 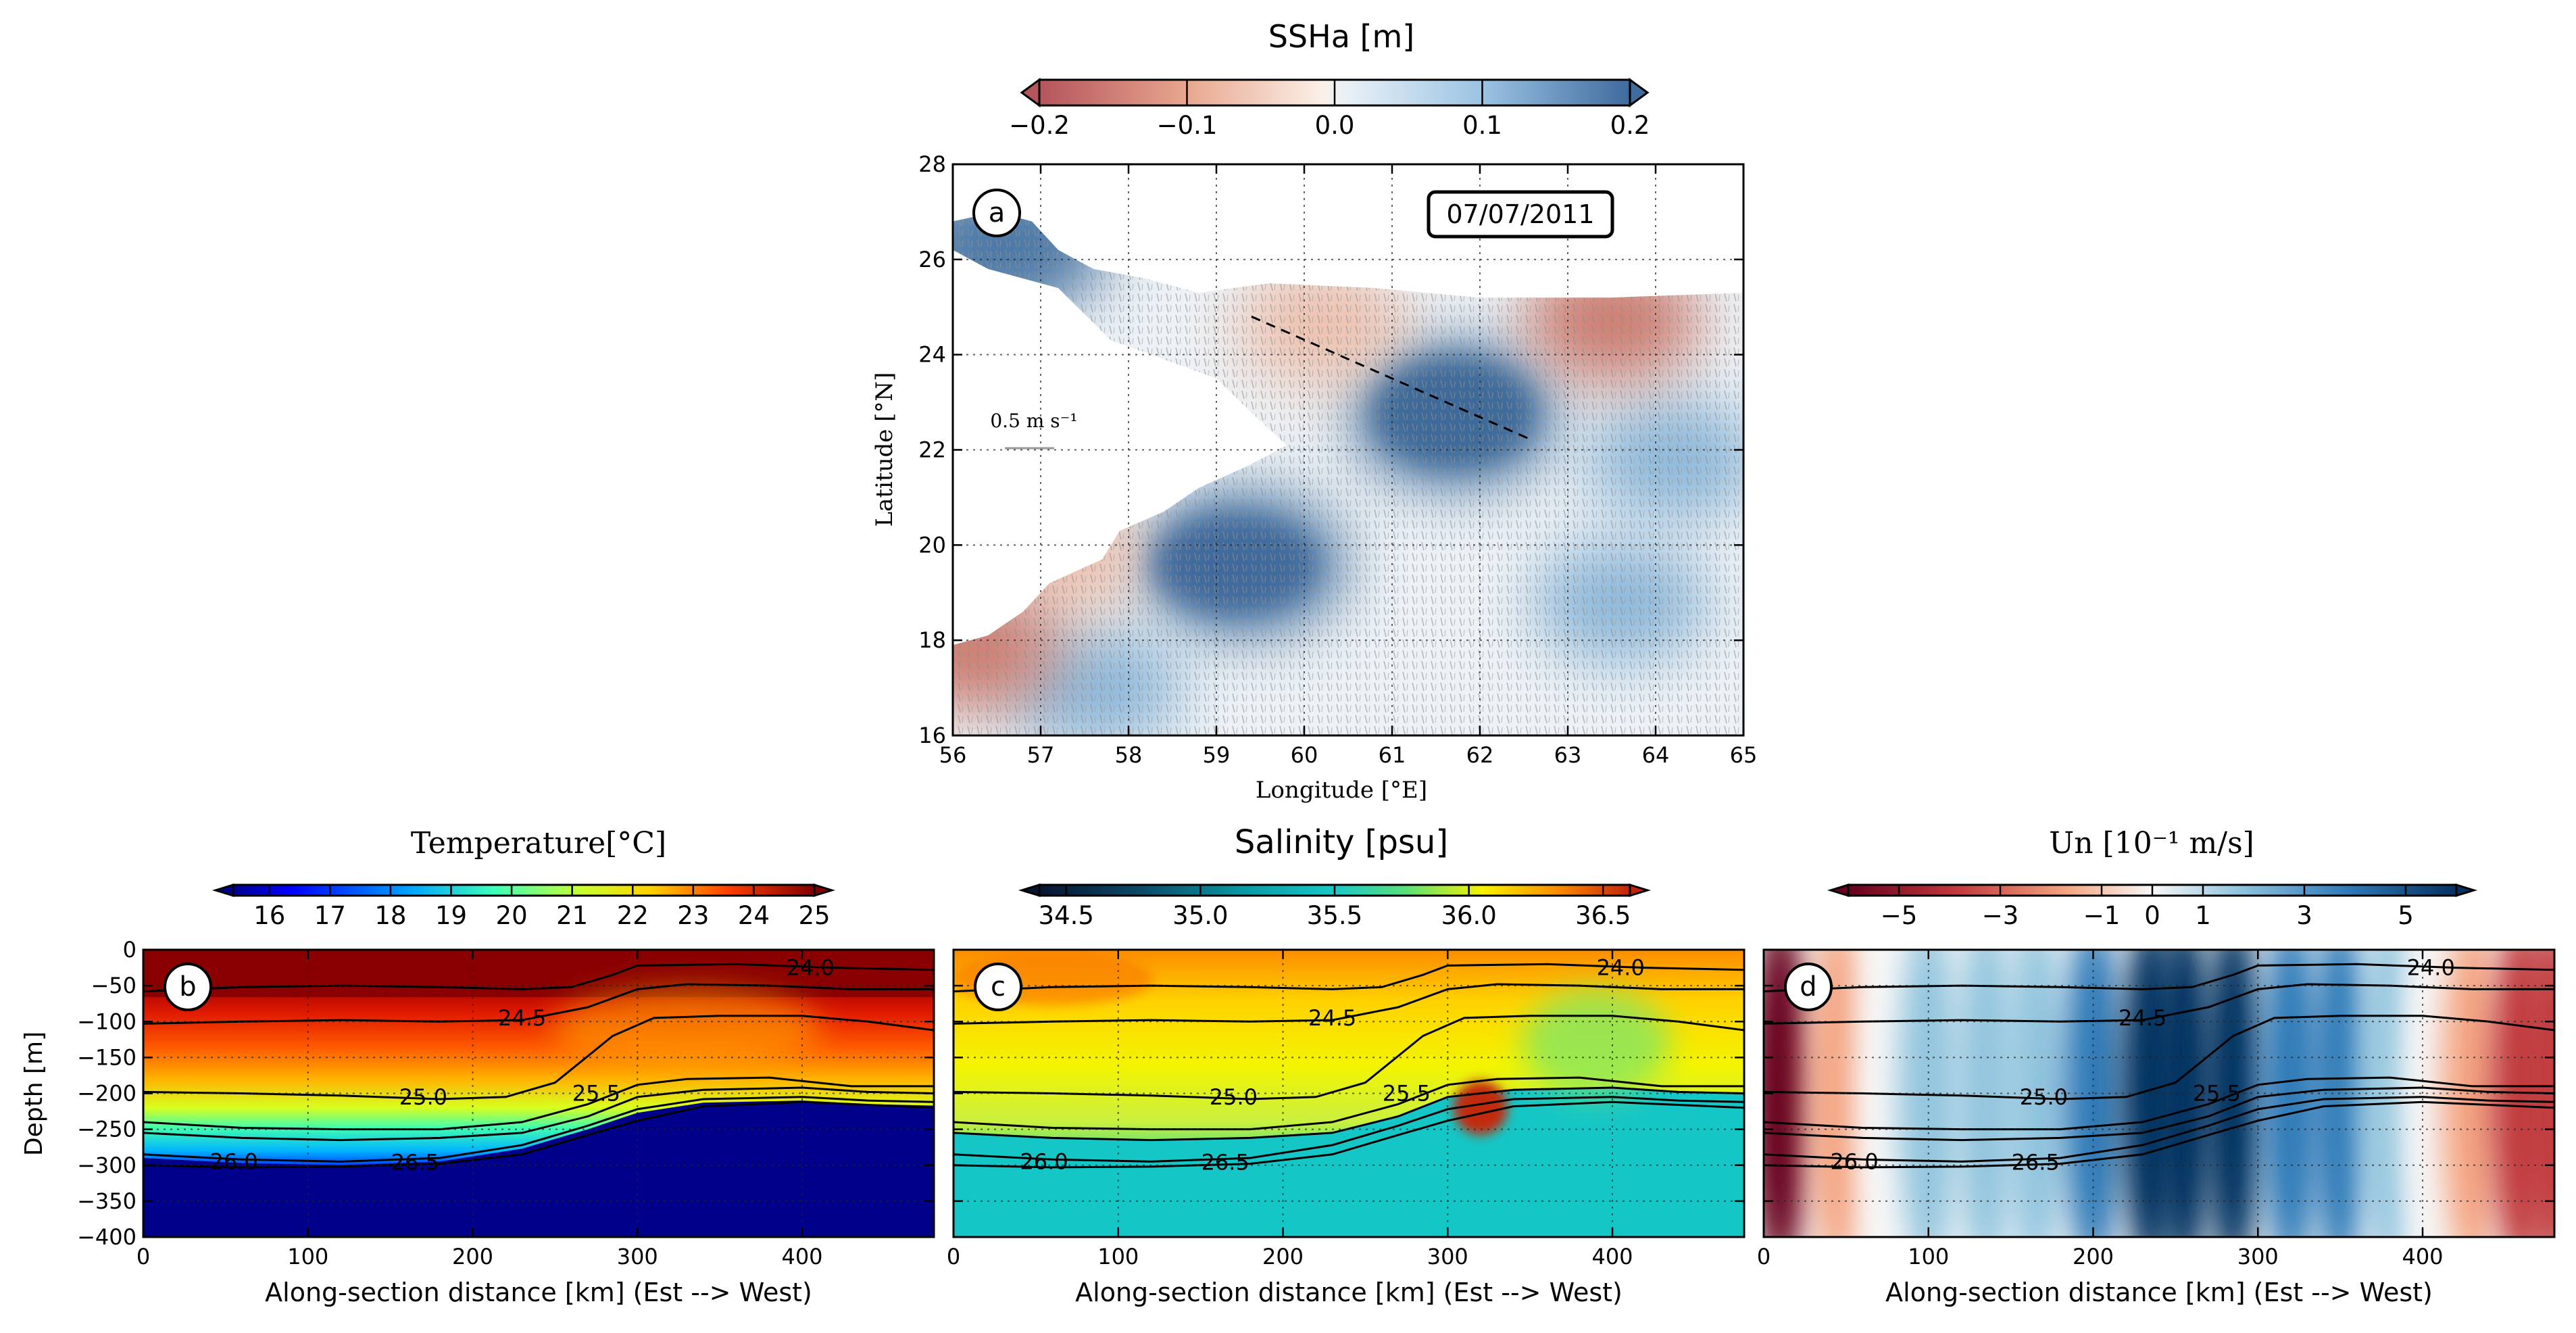 I want to click on section-b-ytick-label: −50, so click(x=114, y=985).